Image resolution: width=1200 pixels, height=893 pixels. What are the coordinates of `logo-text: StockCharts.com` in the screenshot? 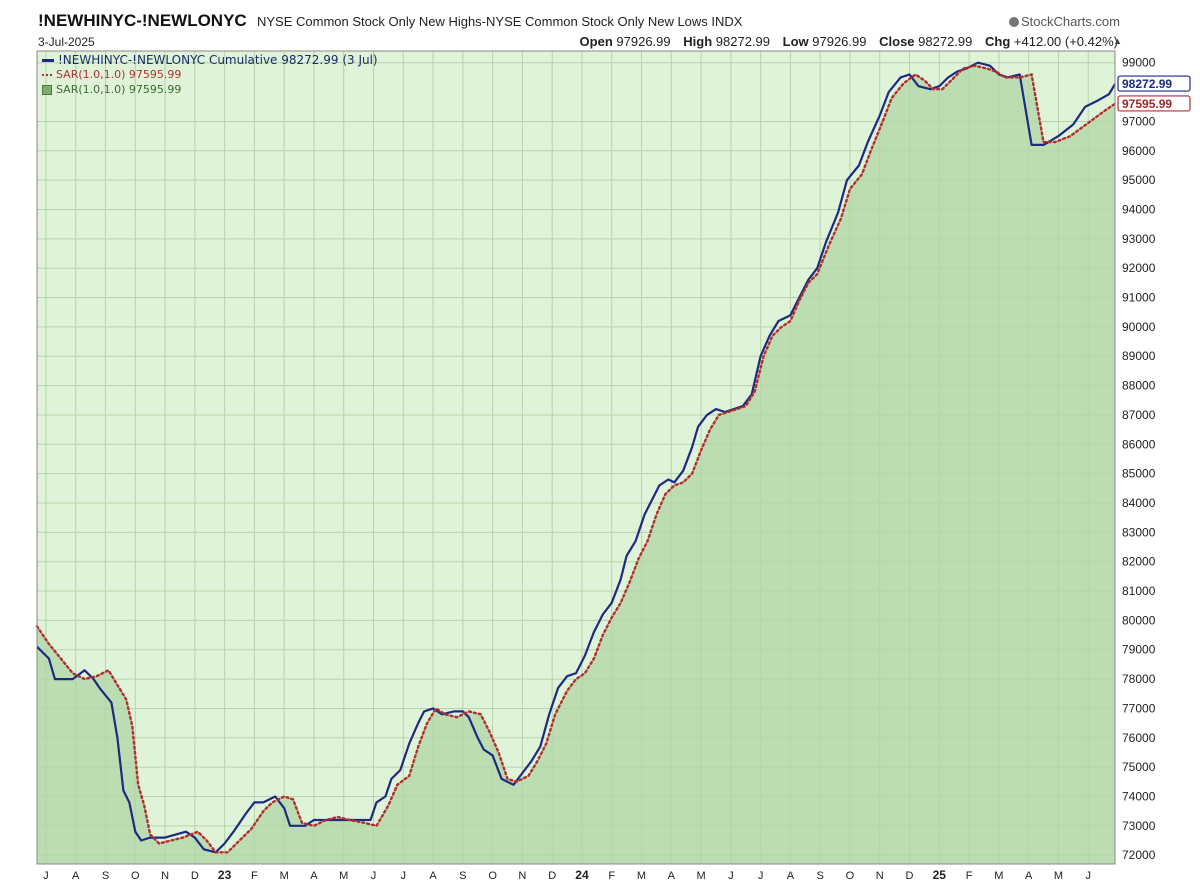 It's located at (1070, 21).